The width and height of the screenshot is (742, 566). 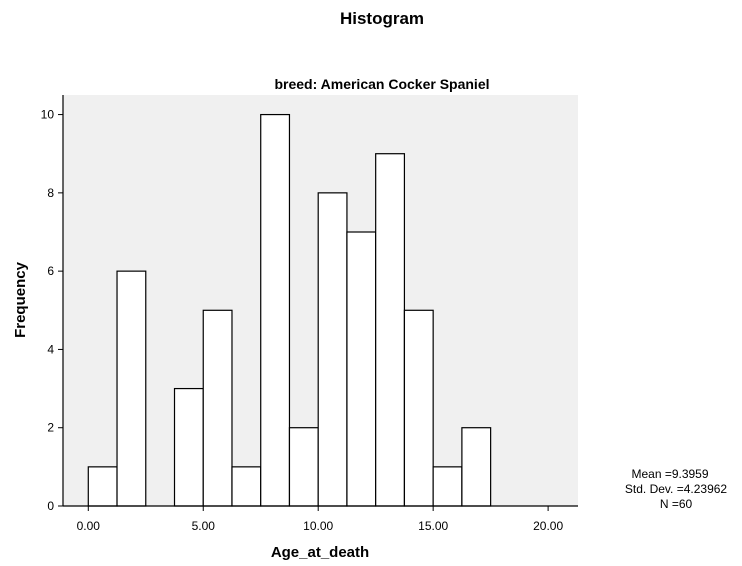 I want to click on chart-subtitle: breed: American Cocker Spaniel, so click(x=381, y=84).